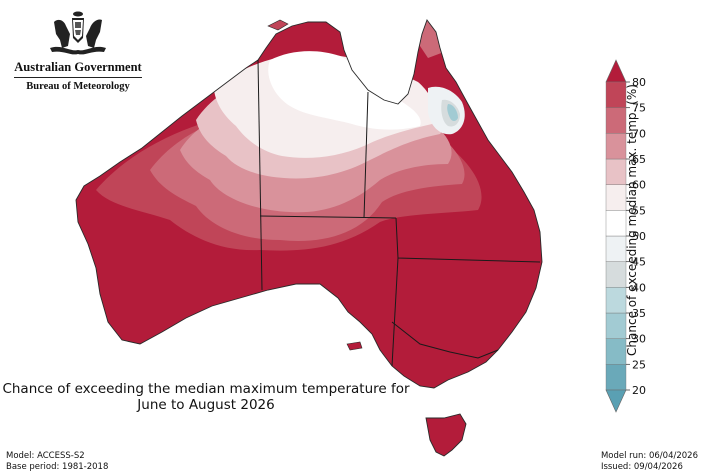  Describe the element at coordinates (641, 467) in the screenshot. I see `issued-text: Issued: 09/04/2026` at that location.